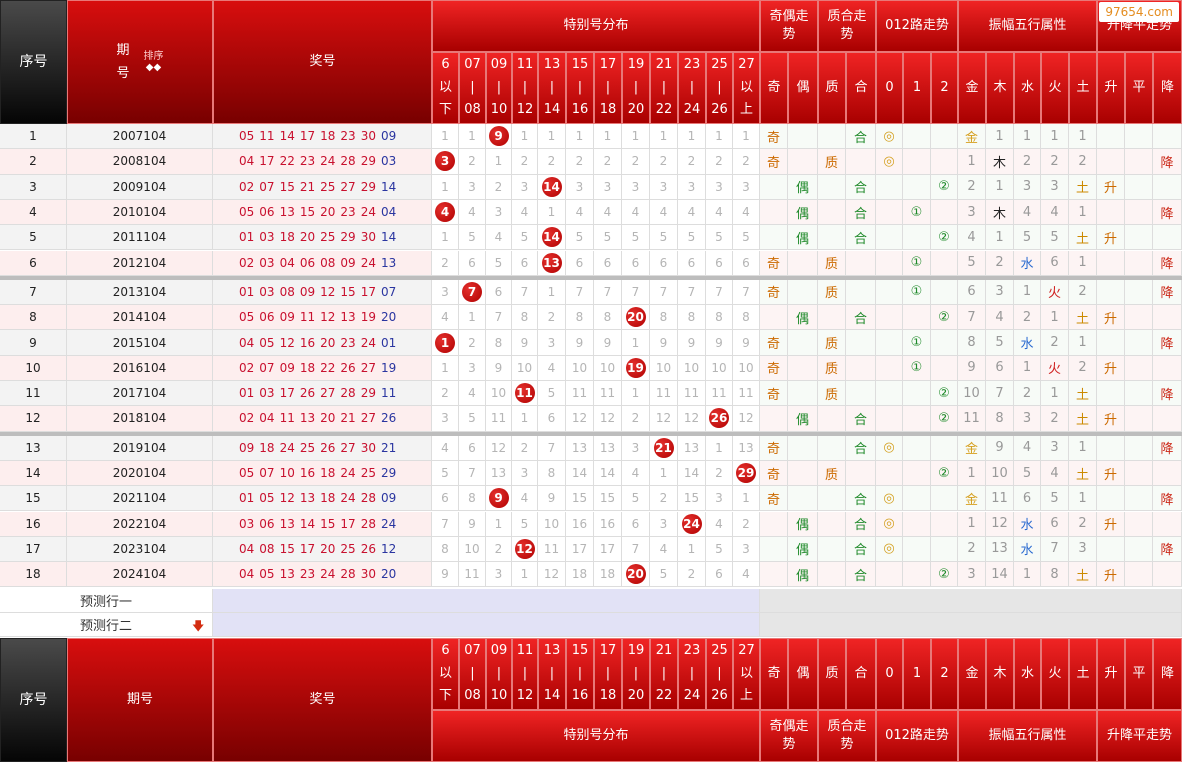 The width and height of the screenshot is (1182, 763). Describe the element at coordinates (140, 187) in the screenshot. I see `row-period: 2009104` at that location.